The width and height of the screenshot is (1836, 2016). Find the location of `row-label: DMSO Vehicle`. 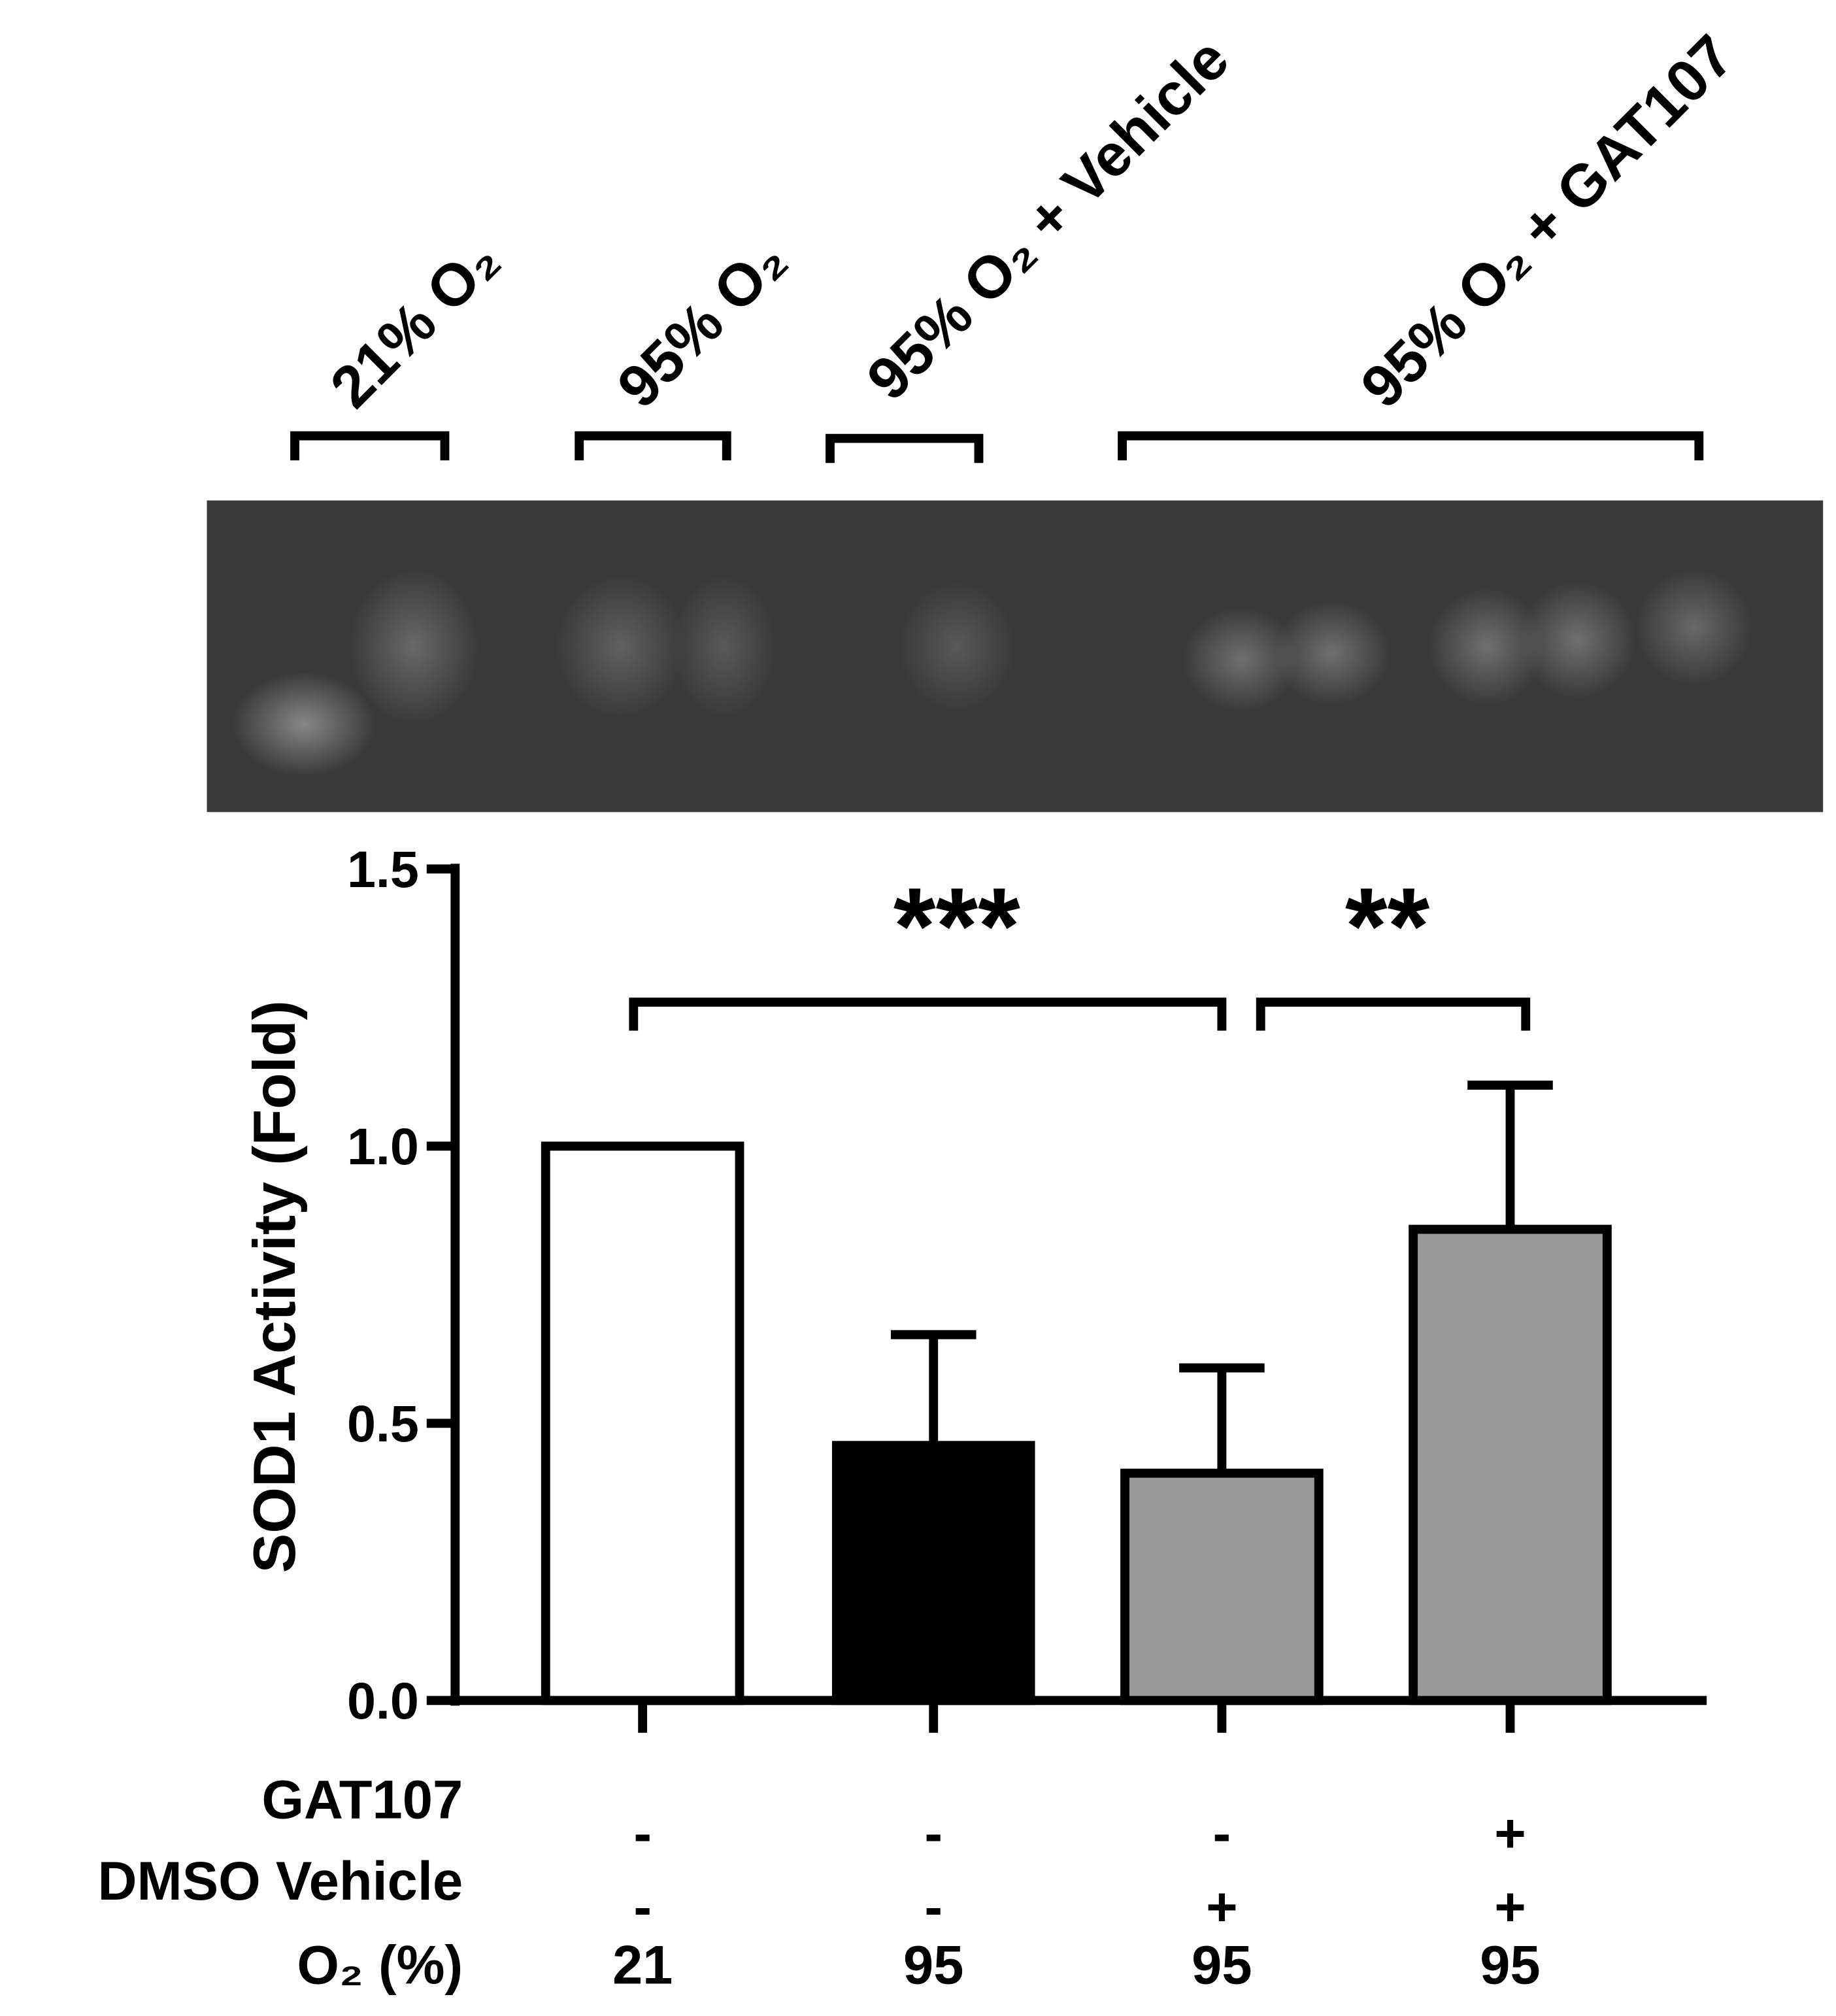

row-label: DMSO Vehicle is located at coordinates (280, 1881).